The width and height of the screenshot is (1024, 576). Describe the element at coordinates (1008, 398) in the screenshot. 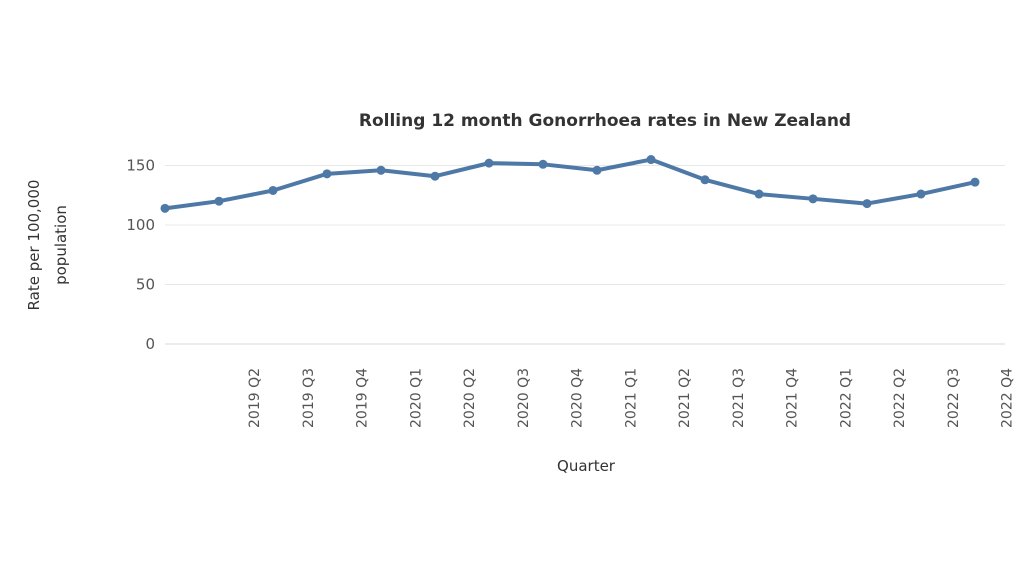

I see `x-tick-label: 2022 Q4` at that location.